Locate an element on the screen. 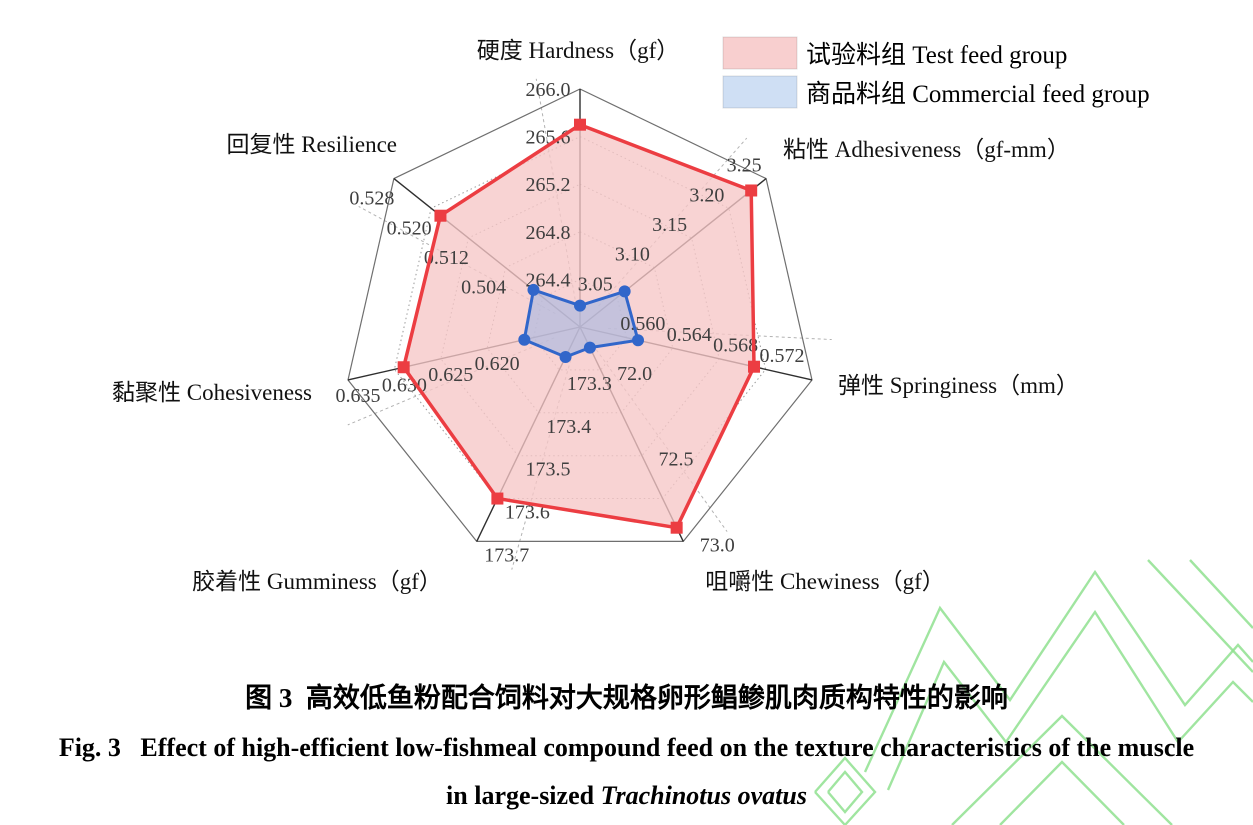 The image size is (1253, 825). tick-label-hardness: 265.2 is located at coordinates (548, 185).